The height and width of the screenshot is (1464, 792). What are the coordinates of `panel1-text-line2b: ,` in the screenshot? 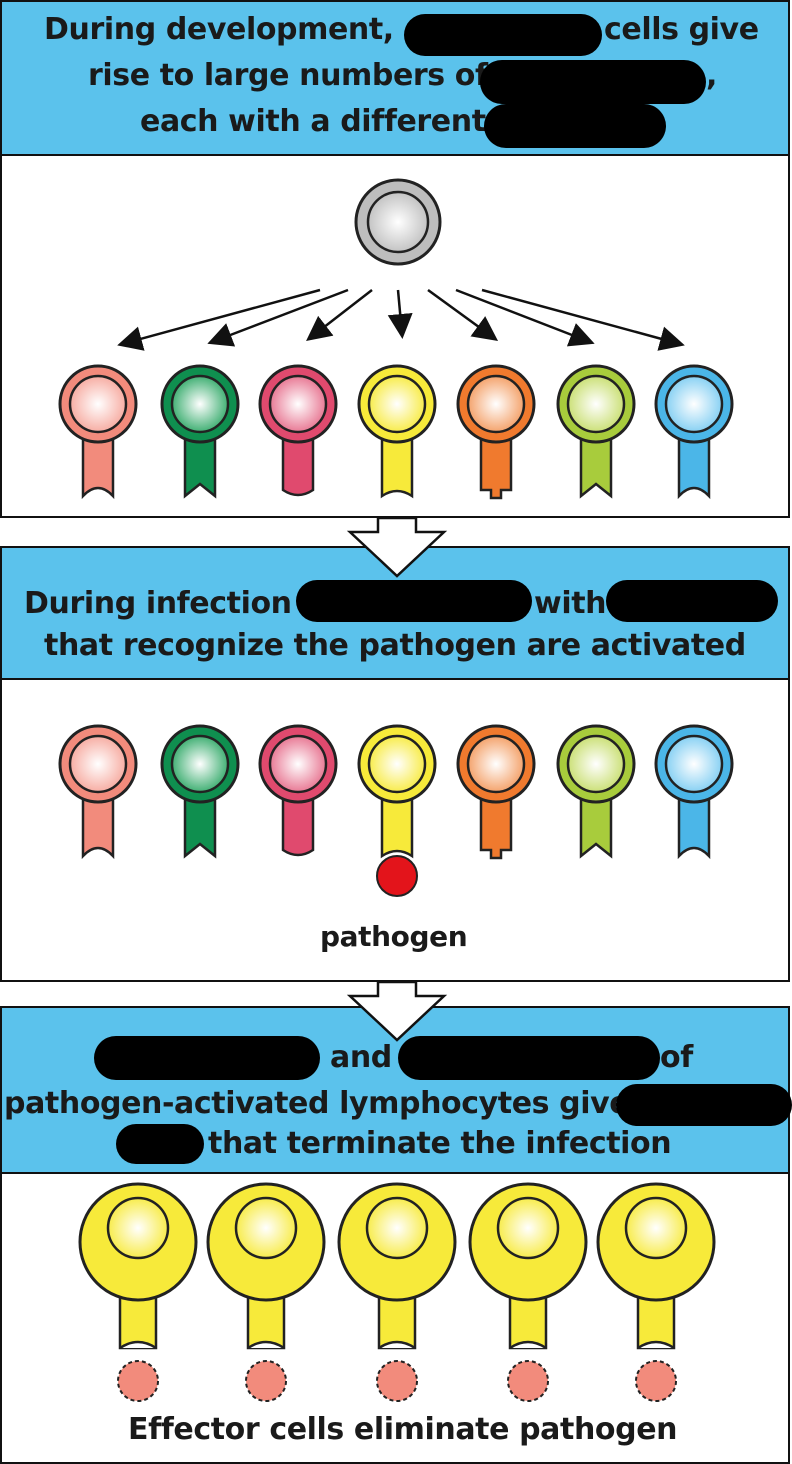 It's located at (711, 75).